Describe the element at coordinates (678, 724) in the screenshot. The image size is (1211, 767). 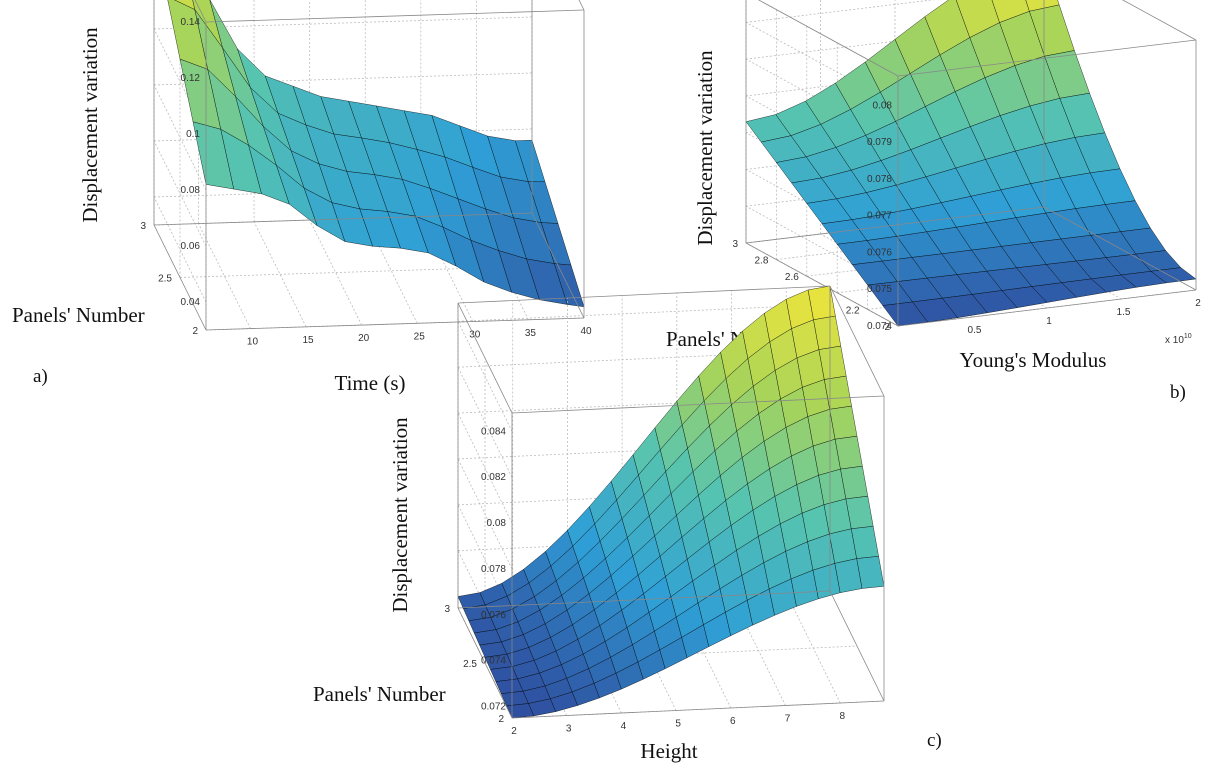
I see `x-tick-label: 5` at that location.